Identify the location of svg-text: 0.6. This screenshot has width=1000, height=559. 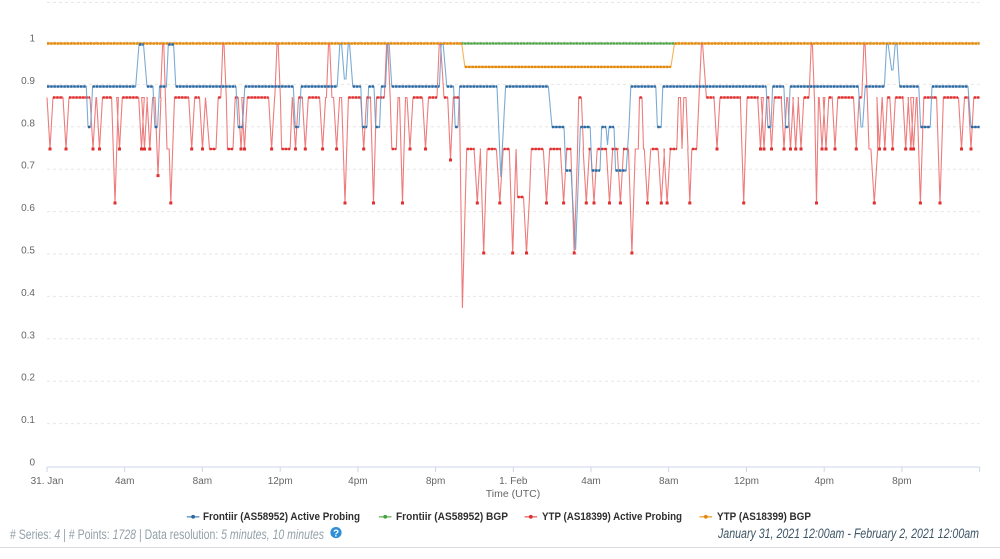
(28, 208).